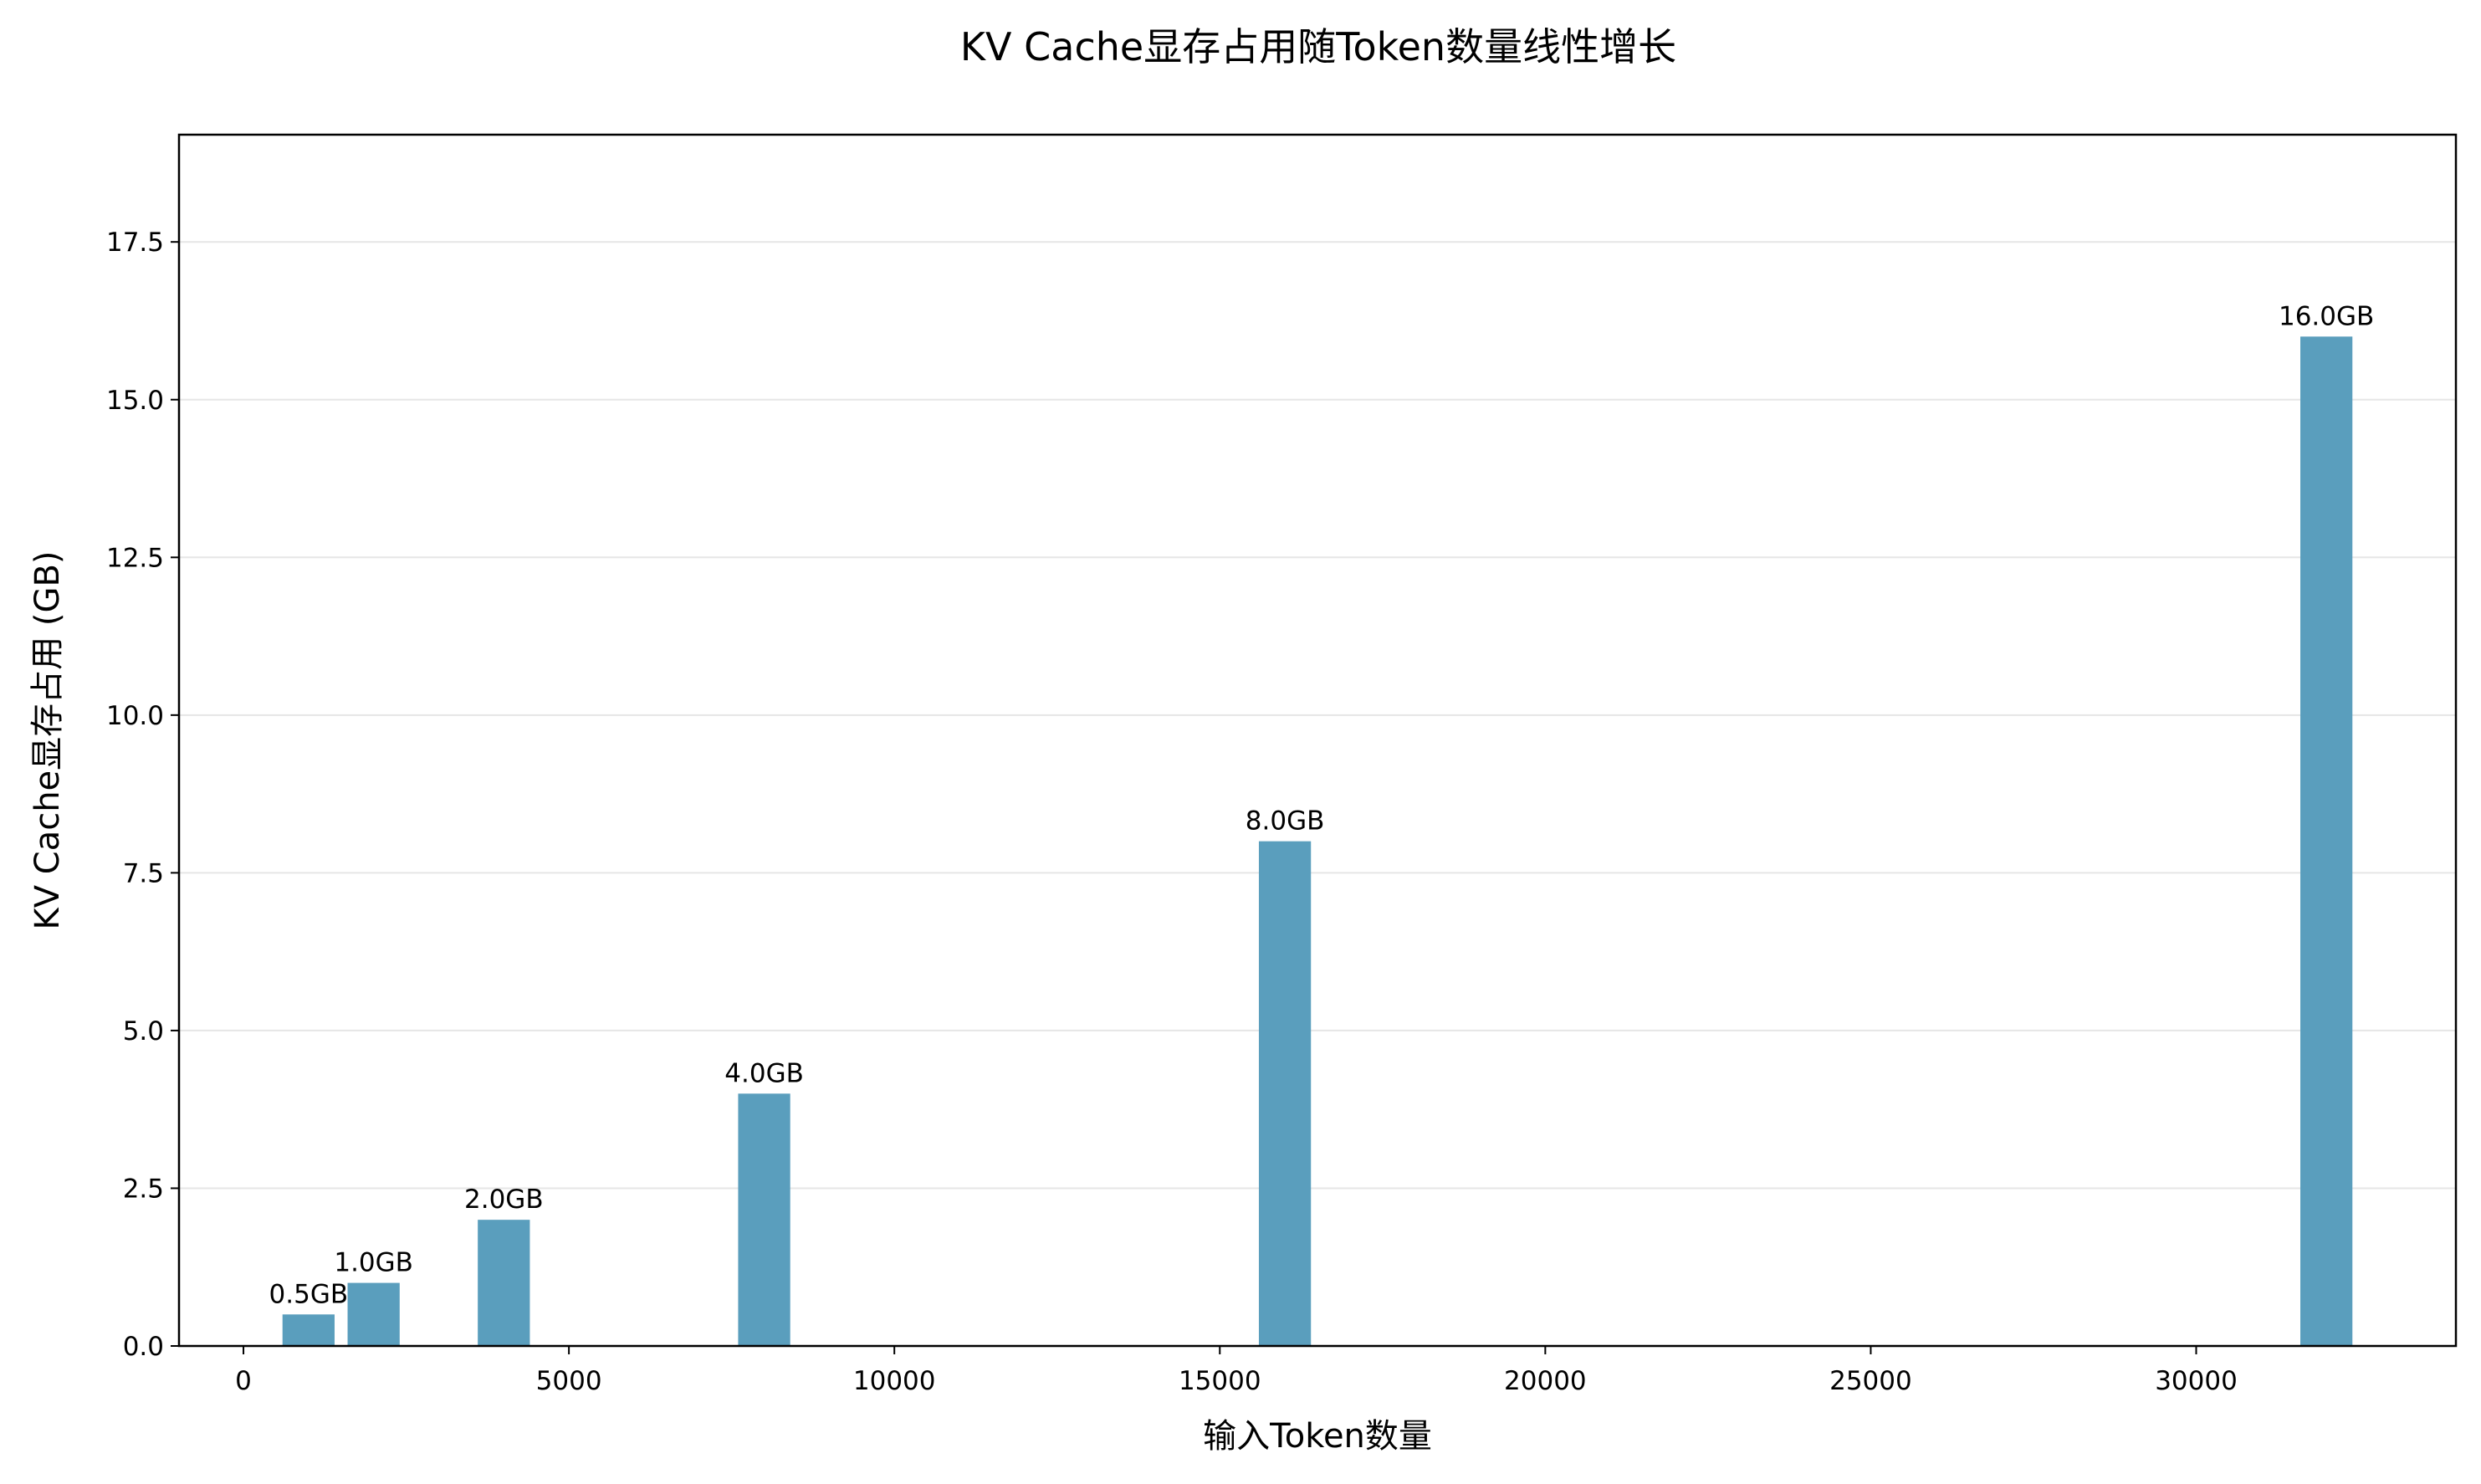 The width and height of the screenshot is (2481, 1484). Describe the element at coordinates (1220, 1381) in the screenshot. I see `x-tick-label: 15000` at that location.